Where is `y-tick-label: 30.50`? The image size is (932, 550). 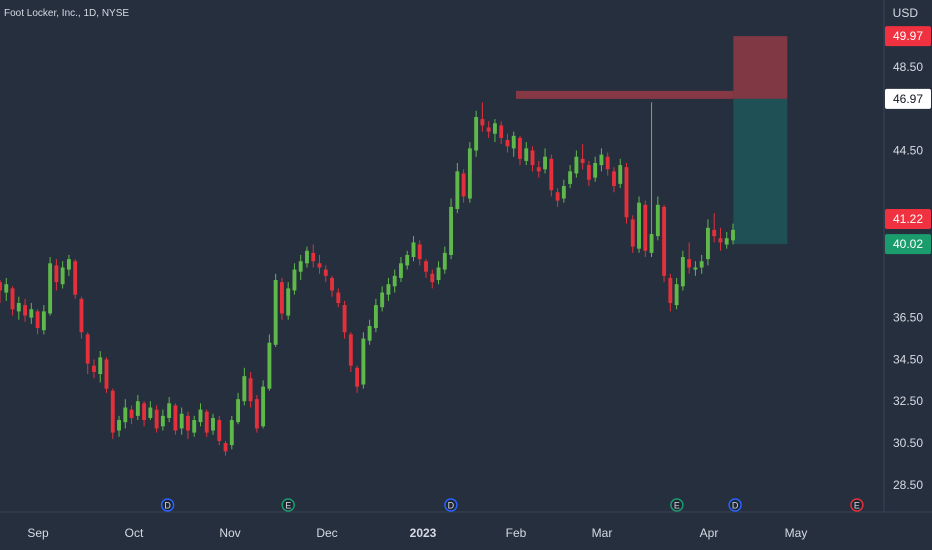
y-tick-label: 30.50 is located at coordinates (908, 443).